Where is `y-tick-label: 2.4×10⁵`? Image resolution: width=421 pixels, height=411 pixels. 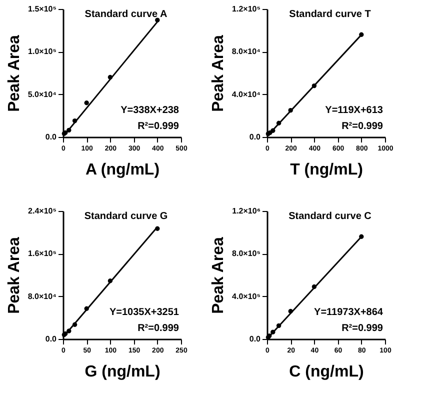 y-tick-label: 2.4×10⁵ is located at coordinates (42, 211).